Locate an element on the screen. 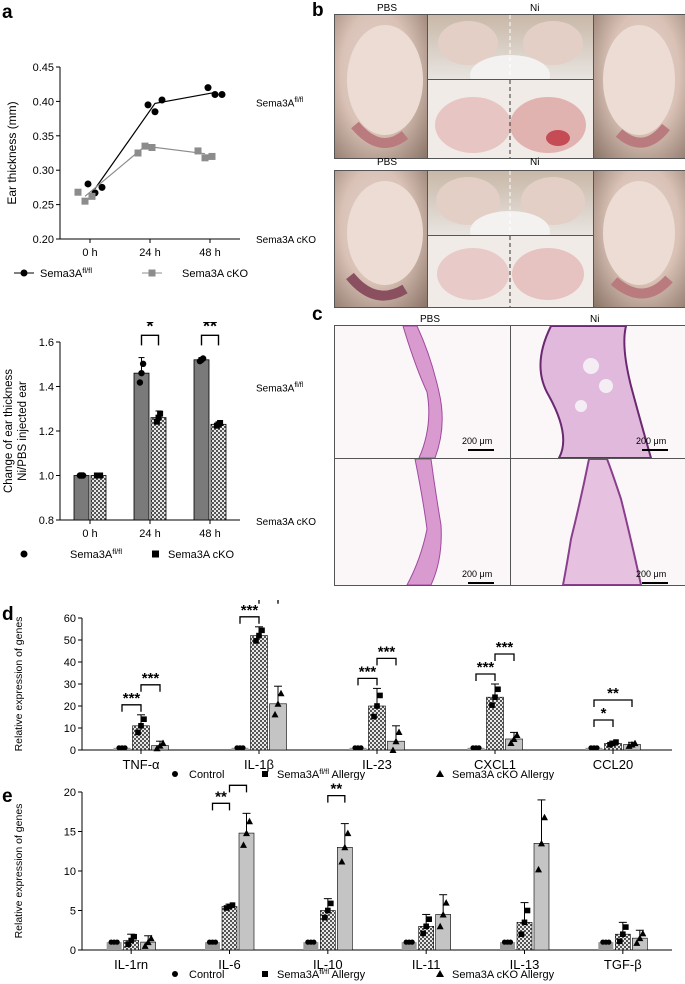 The width and height of the screenshot is (685, 984). panel-letter-b: b is located at coordinates (318, 10).